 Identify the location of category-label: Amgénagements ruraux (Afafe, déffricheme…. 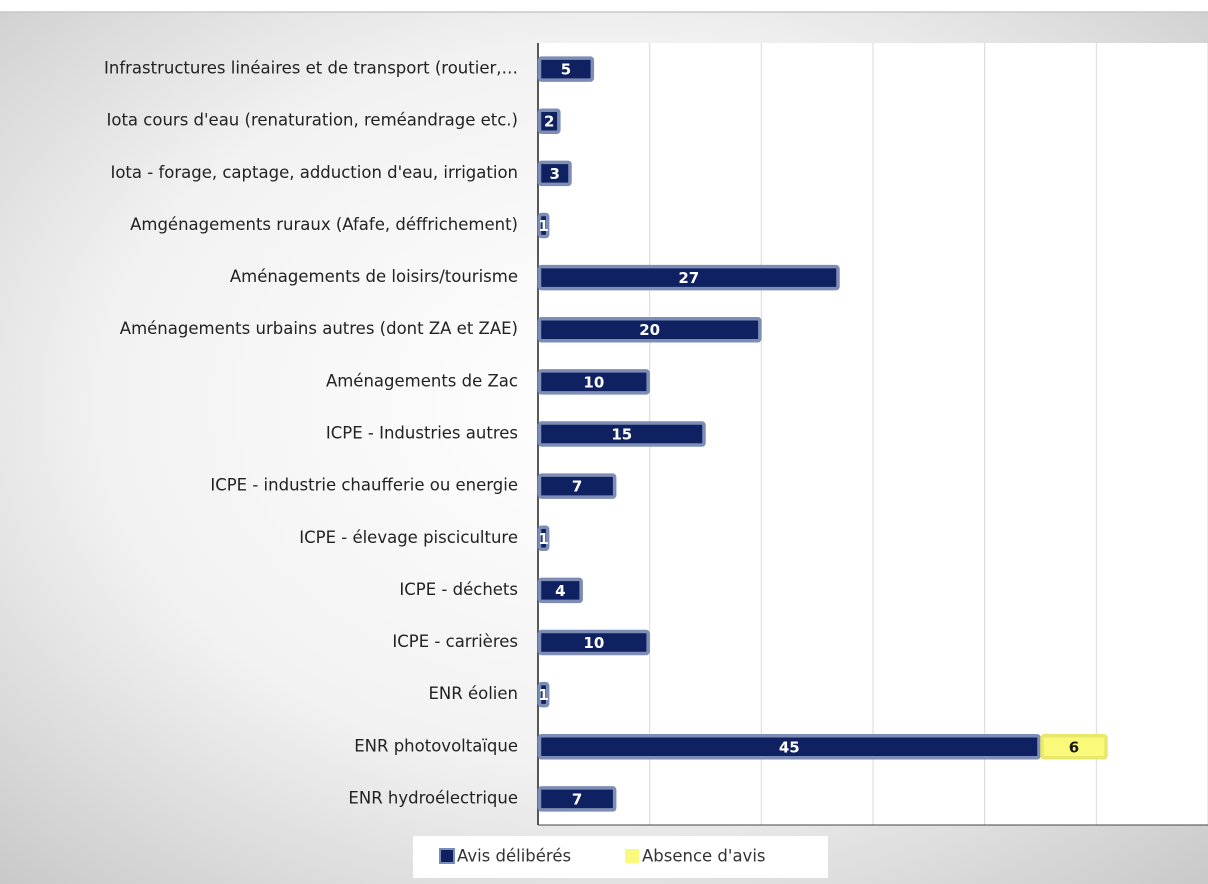
(324, 224).